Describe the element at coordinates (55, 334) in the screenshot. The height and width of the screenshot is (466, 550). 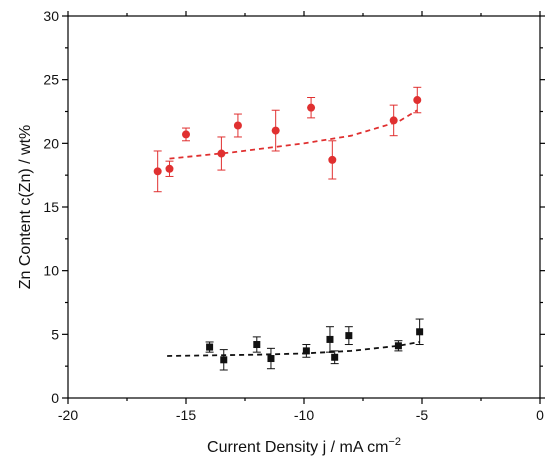
I see `y-tick-label: 5` at that location.